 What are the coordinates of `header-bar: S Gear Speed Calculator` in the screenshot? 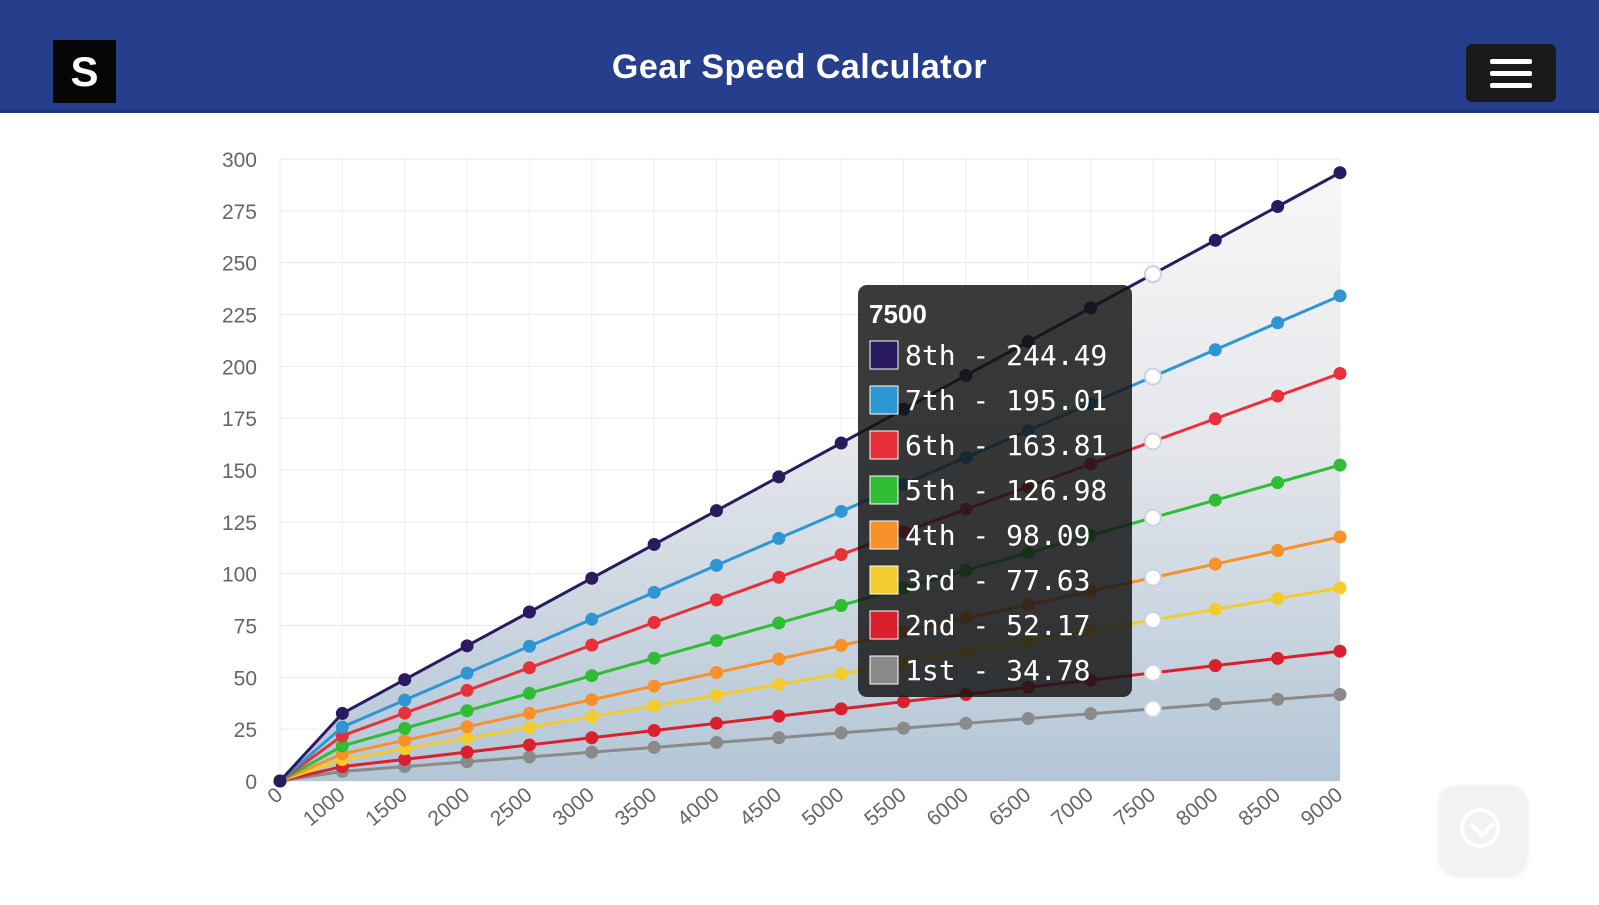 It's located at (799, 56).